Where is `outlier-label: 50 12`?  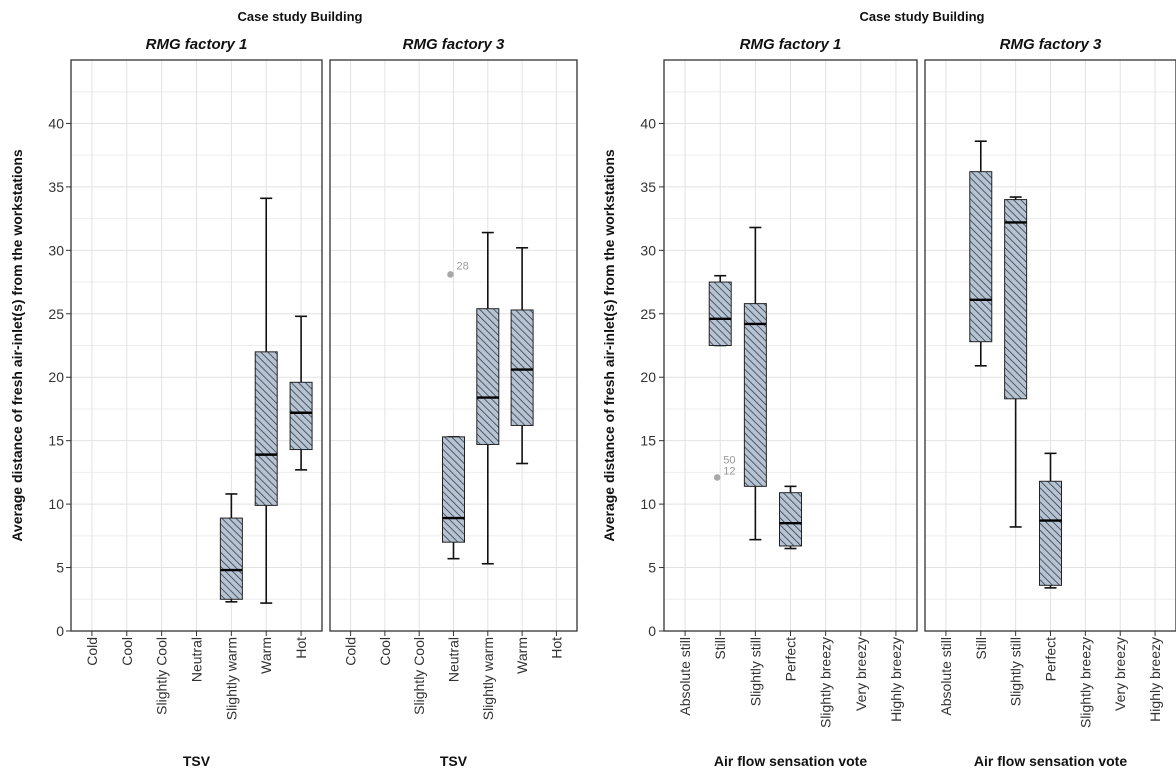 outlier-label: 50 12 is located at coordinates (729, 465).